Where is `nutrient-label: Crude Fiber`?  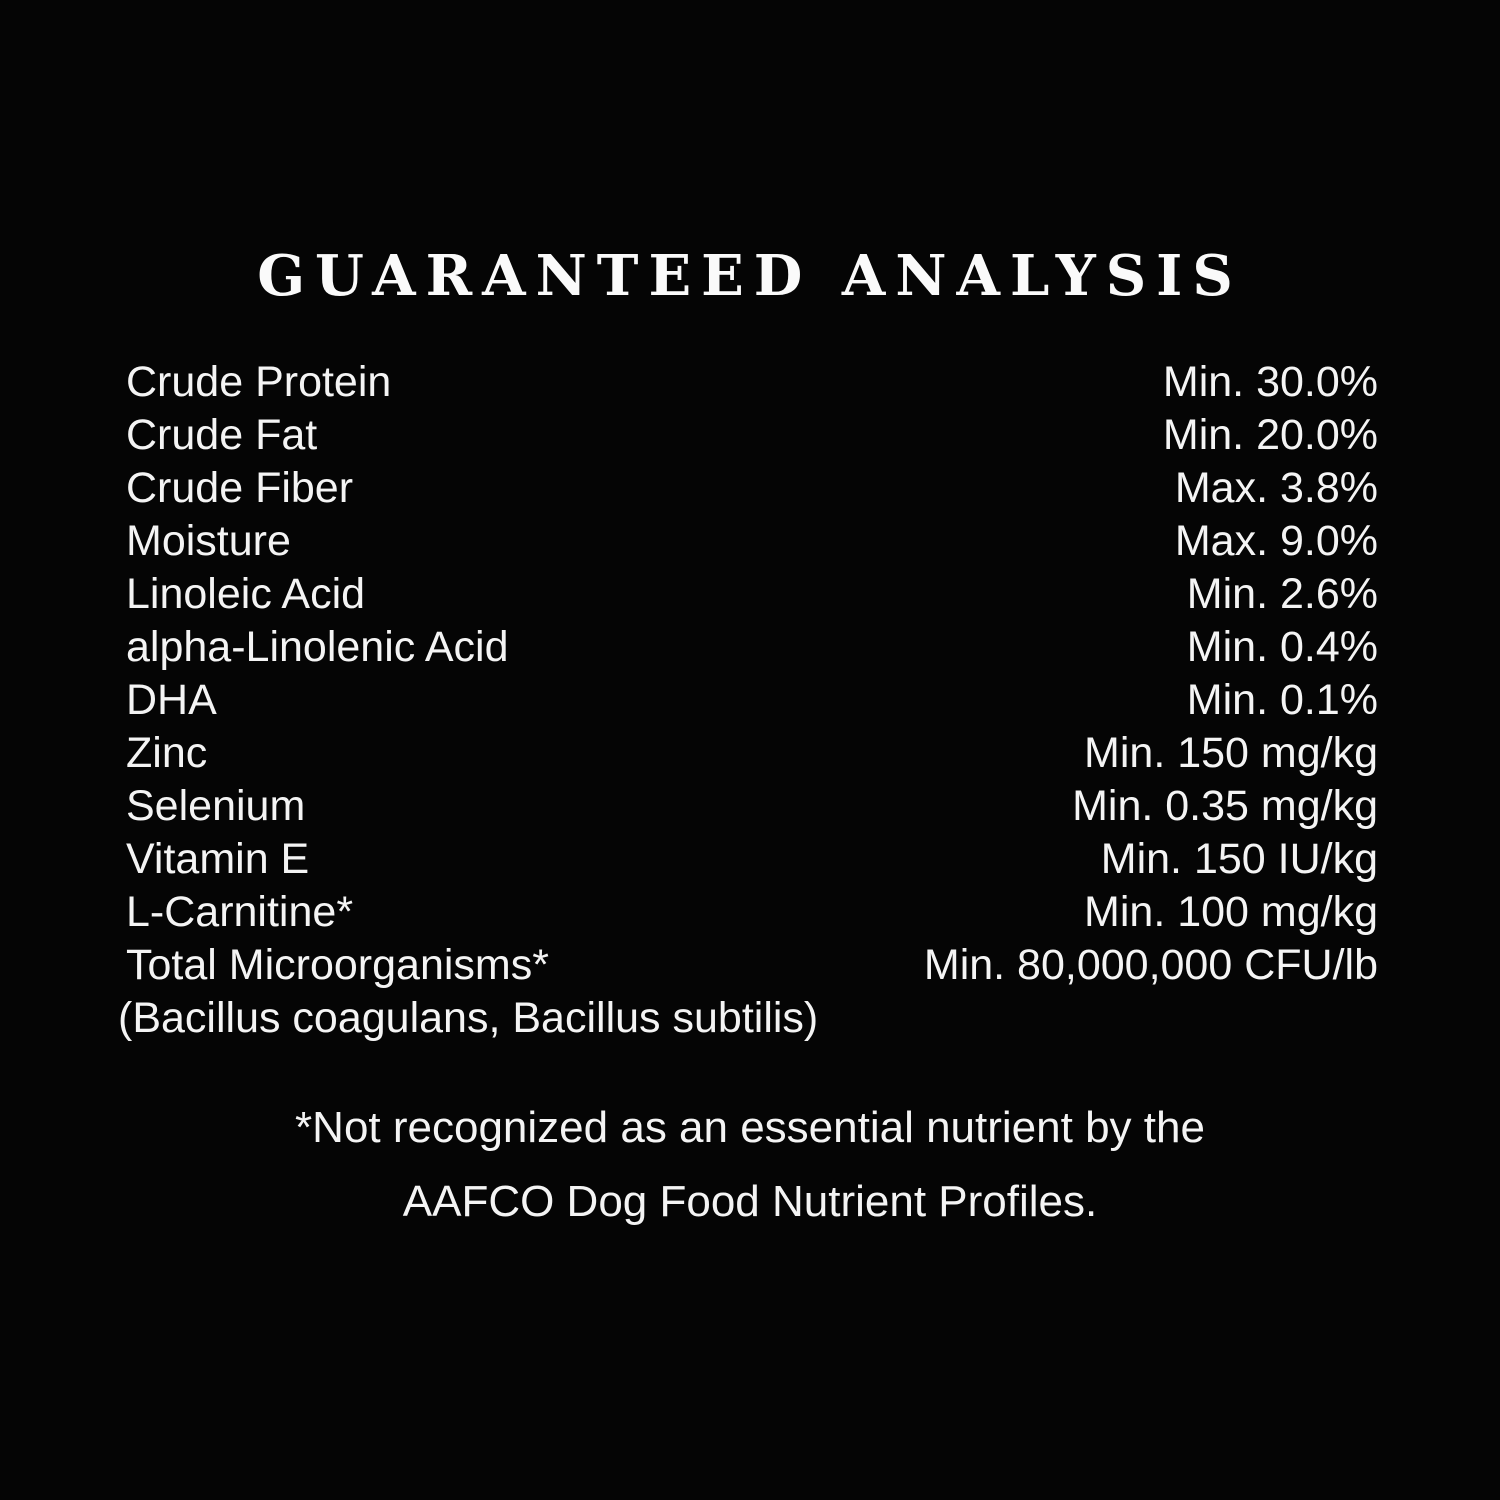 nutrient-label: Crude Fiber is located at coordinates (240, 488).